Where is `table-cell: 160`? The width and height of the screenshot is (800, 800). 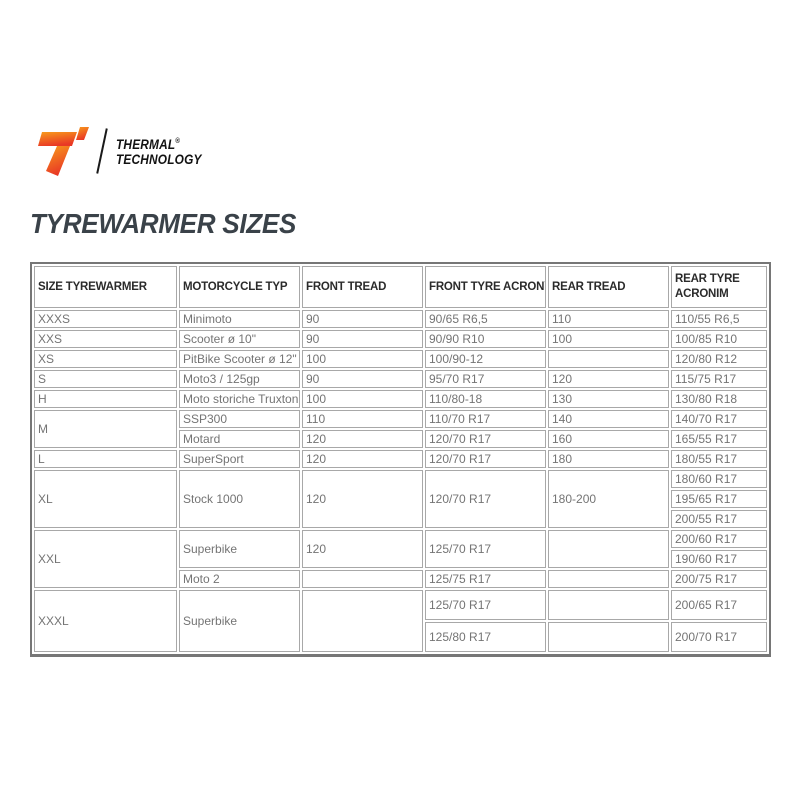 table-cell: 160 is located at coordinates (608, 439).